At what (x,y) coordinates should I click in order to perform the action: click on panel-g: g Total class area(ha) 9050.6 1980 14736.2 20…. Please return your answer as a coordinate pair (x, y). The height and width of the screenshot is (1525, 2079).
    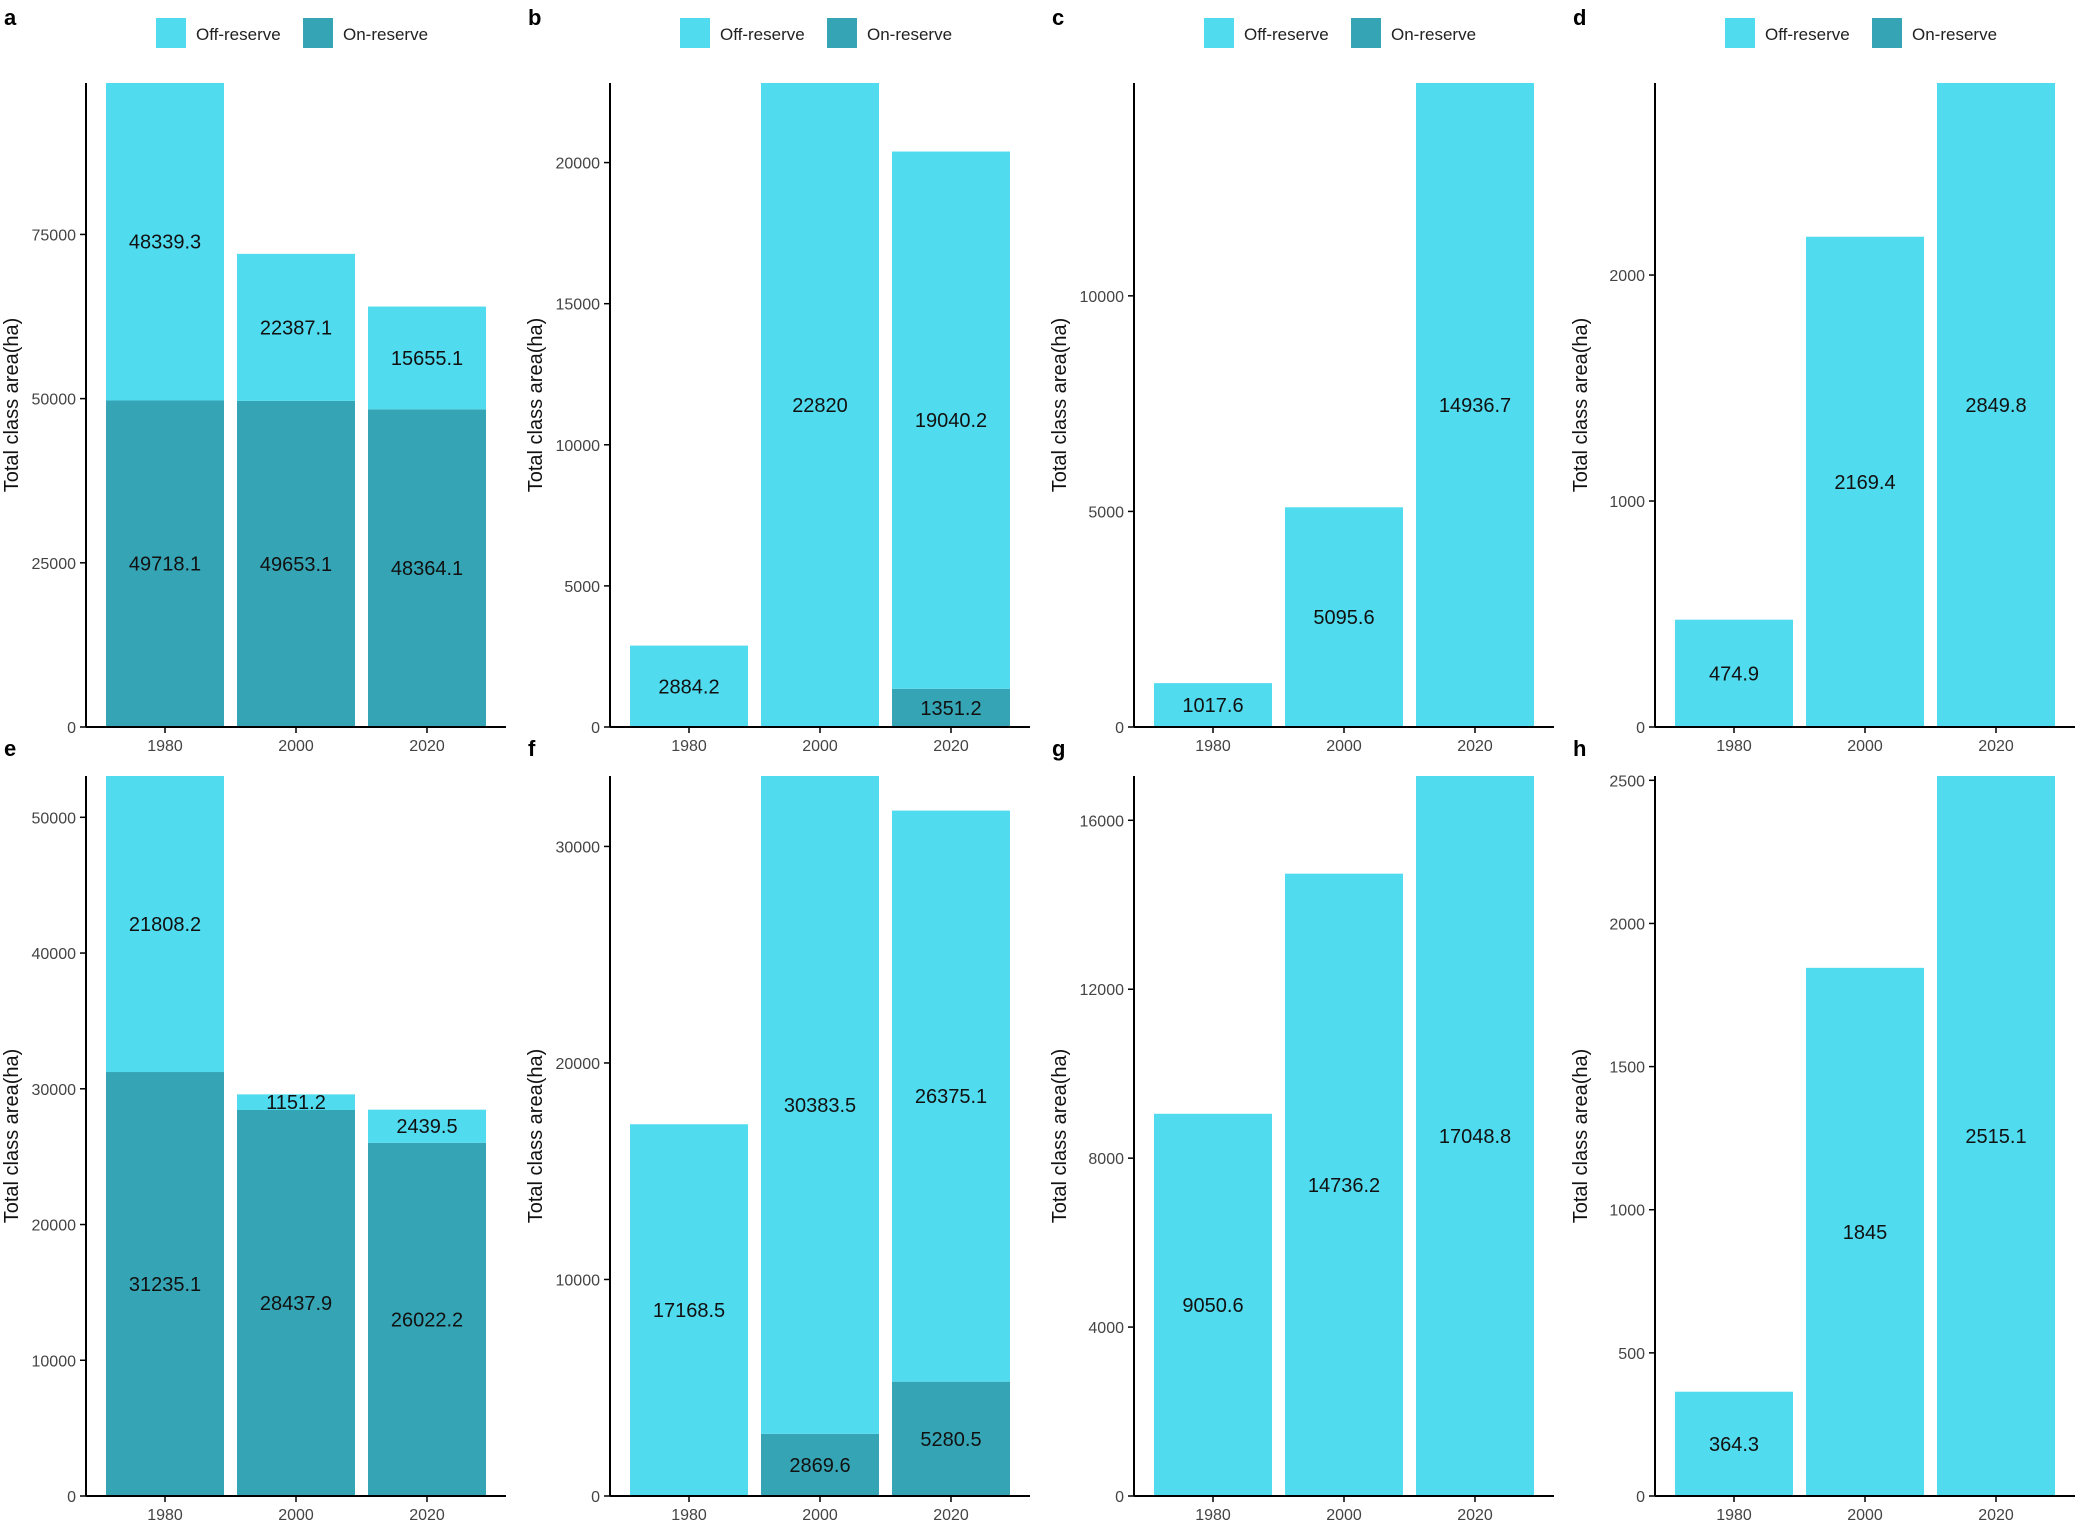
    Looking at the image, I should click on (1301, 1130).